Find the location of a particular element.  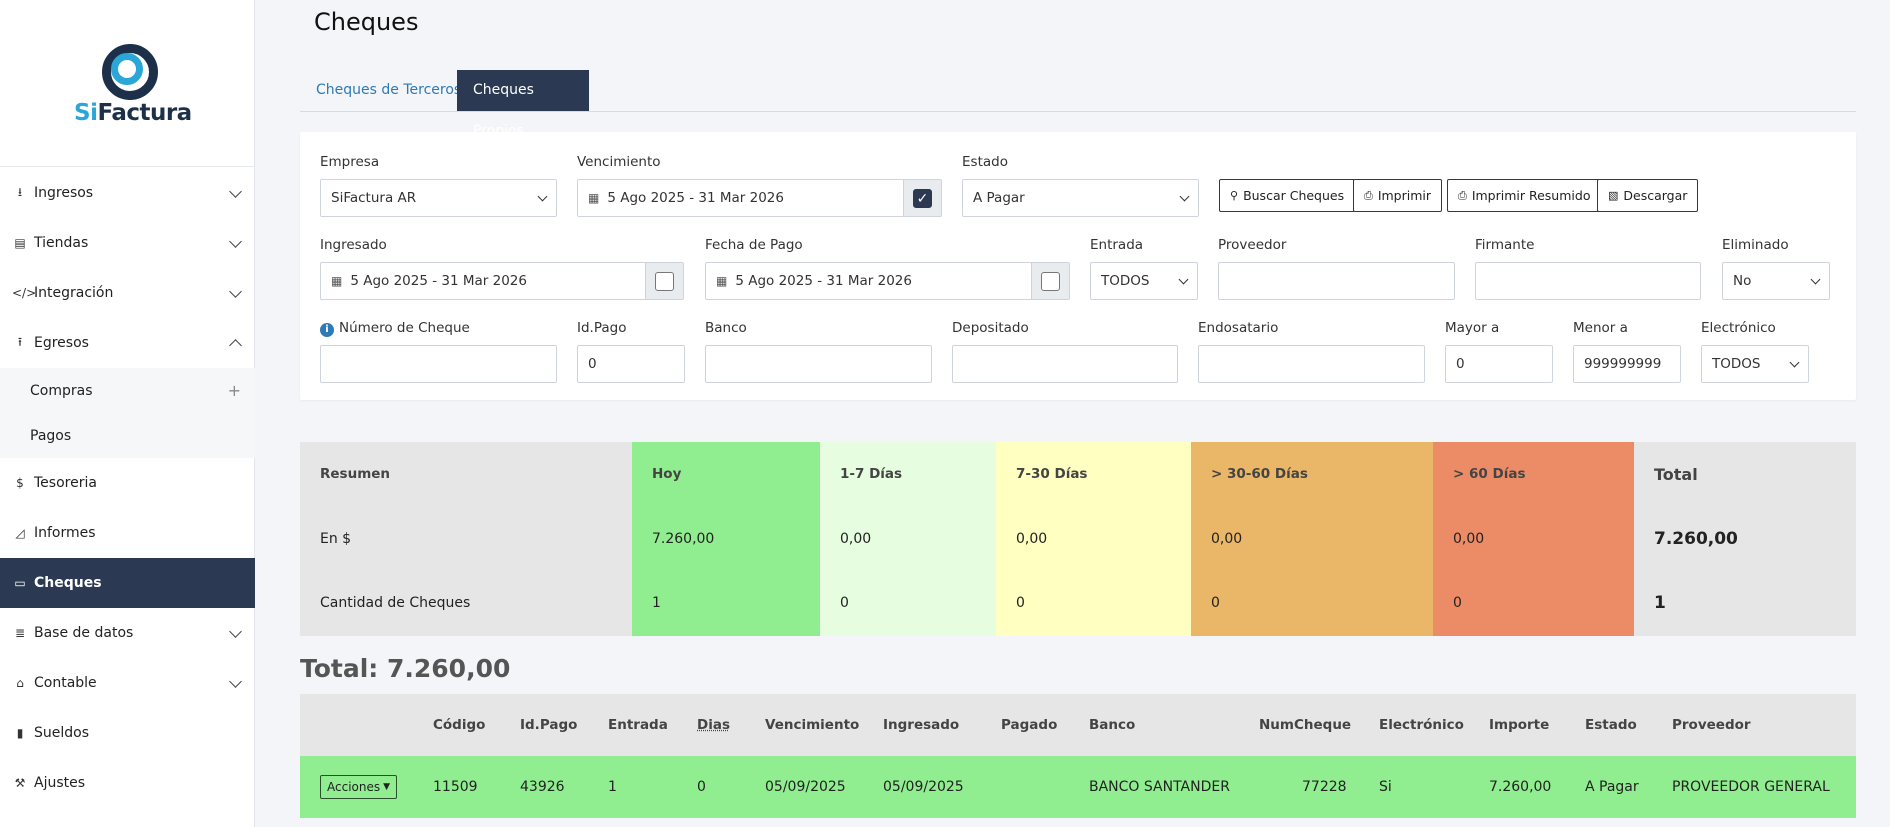

imprimir-resumido-button: ⎙ Imprimir Resumido is located at coordinates (1524, 195).